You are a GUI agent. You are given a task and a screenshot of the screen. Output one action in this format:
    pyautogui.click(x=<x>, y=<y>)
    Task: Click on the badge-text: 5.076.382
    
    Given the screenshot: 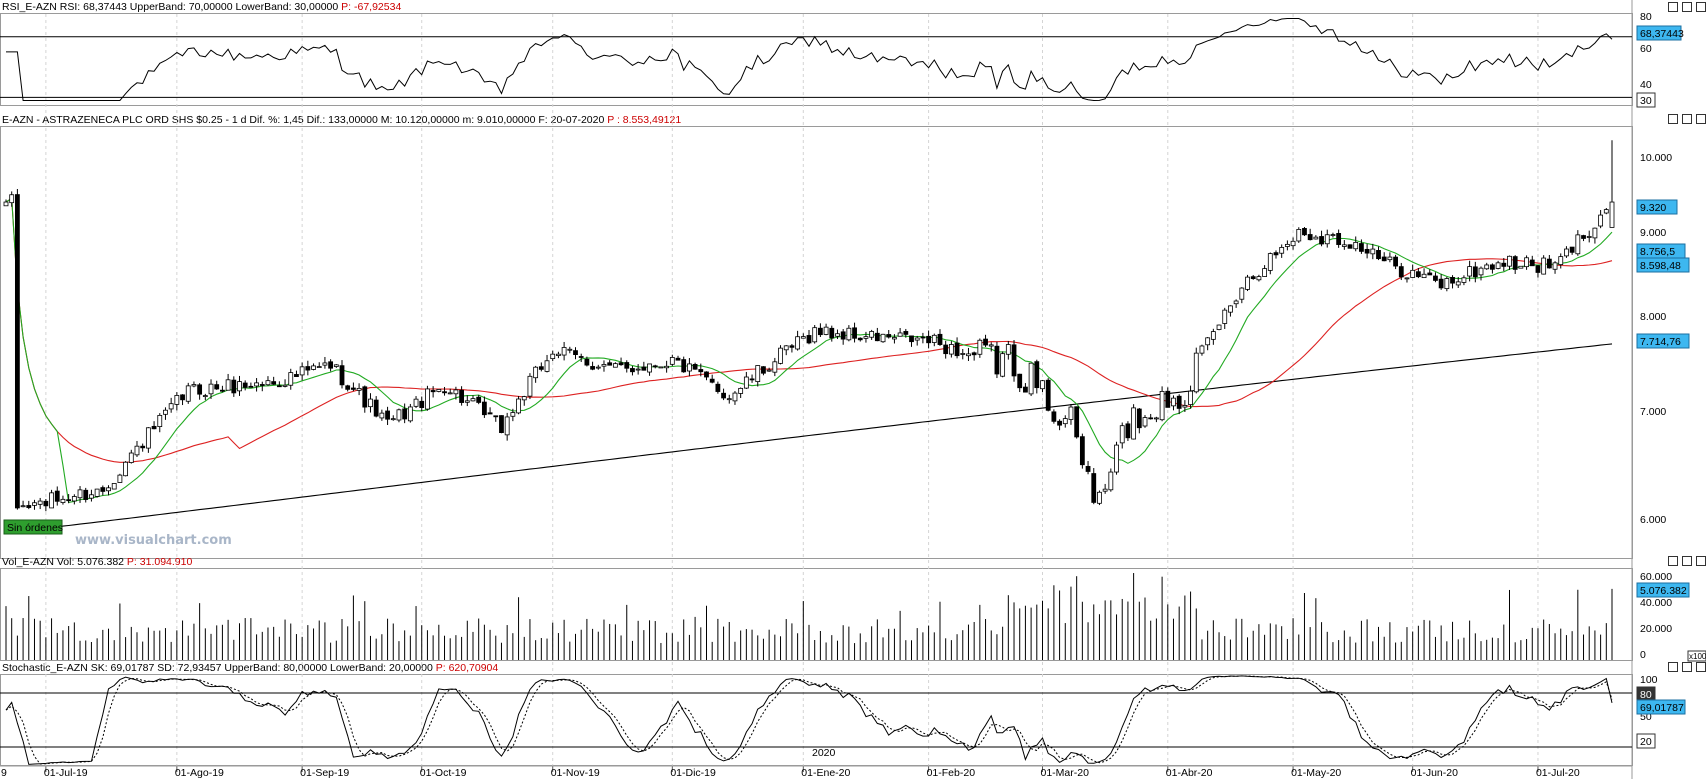 What is the action you would take?
    pyautogui.click(x=1663, y=591)
    